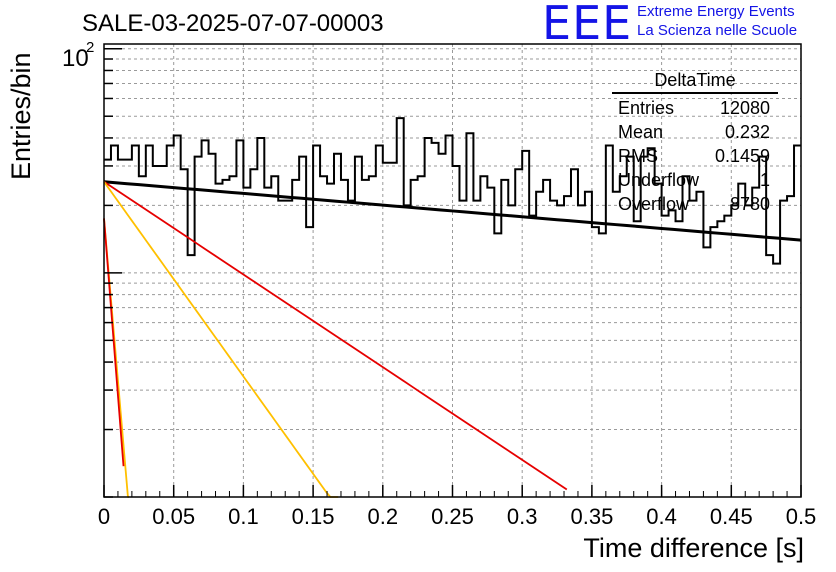 Image resolution: width=836 pixels, height=572 pixels. Describe the element at coordinates (21, 116) in the screenshot. I see `y-axis-title: Entries/bin` at that location.